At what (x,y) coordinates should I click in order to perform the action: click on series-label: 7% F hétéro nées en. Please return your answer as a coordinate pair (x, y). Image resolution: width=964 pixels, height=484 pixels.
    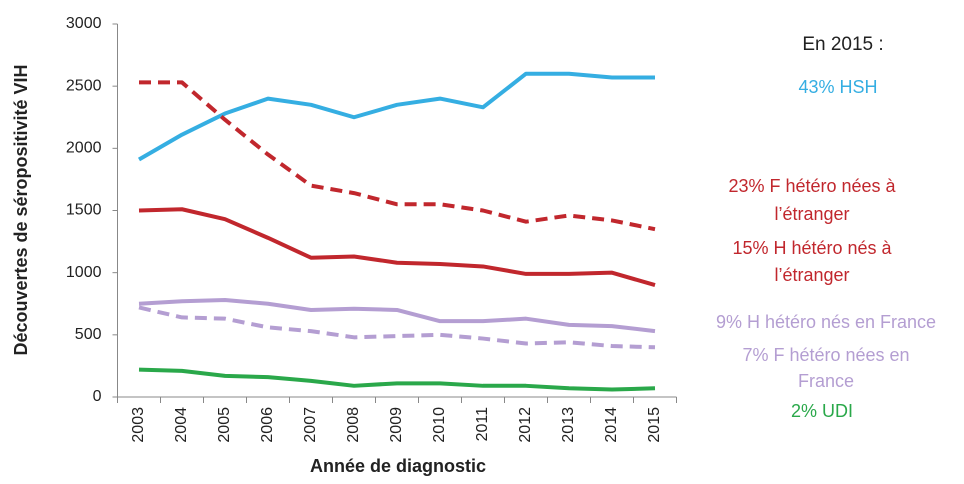
    Looking at the image, I should click on (825, 355).